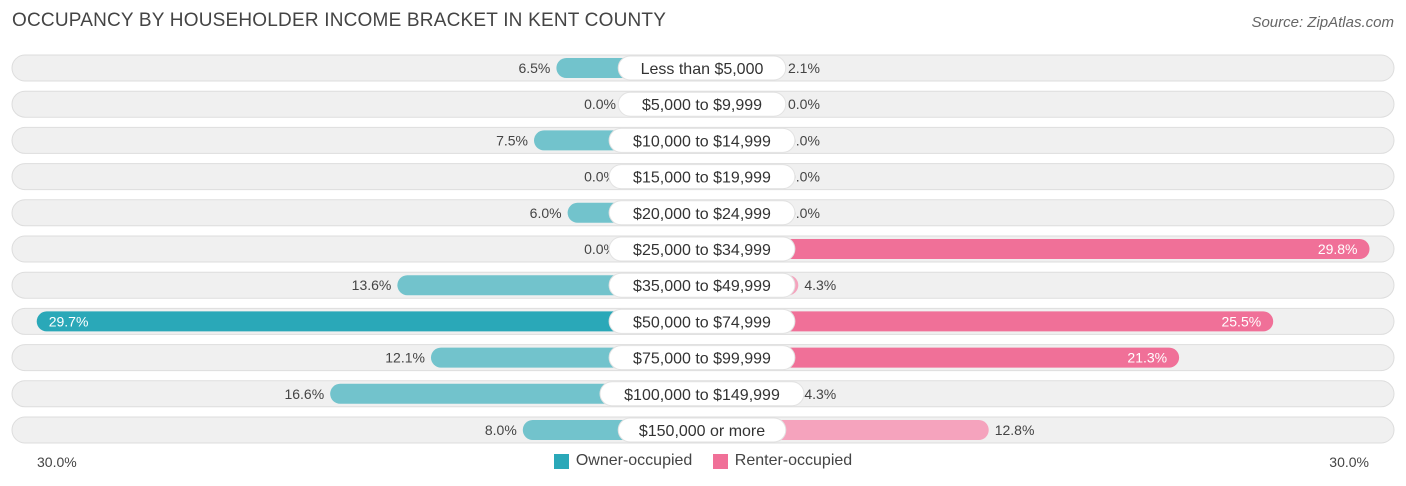 The height and width of the screenshot is (486, 1406). What do you see at coordinates (1349, 462) in the screenshot?
I see `axis-right-label: 30.0%` at bounding box center [1349, 462].